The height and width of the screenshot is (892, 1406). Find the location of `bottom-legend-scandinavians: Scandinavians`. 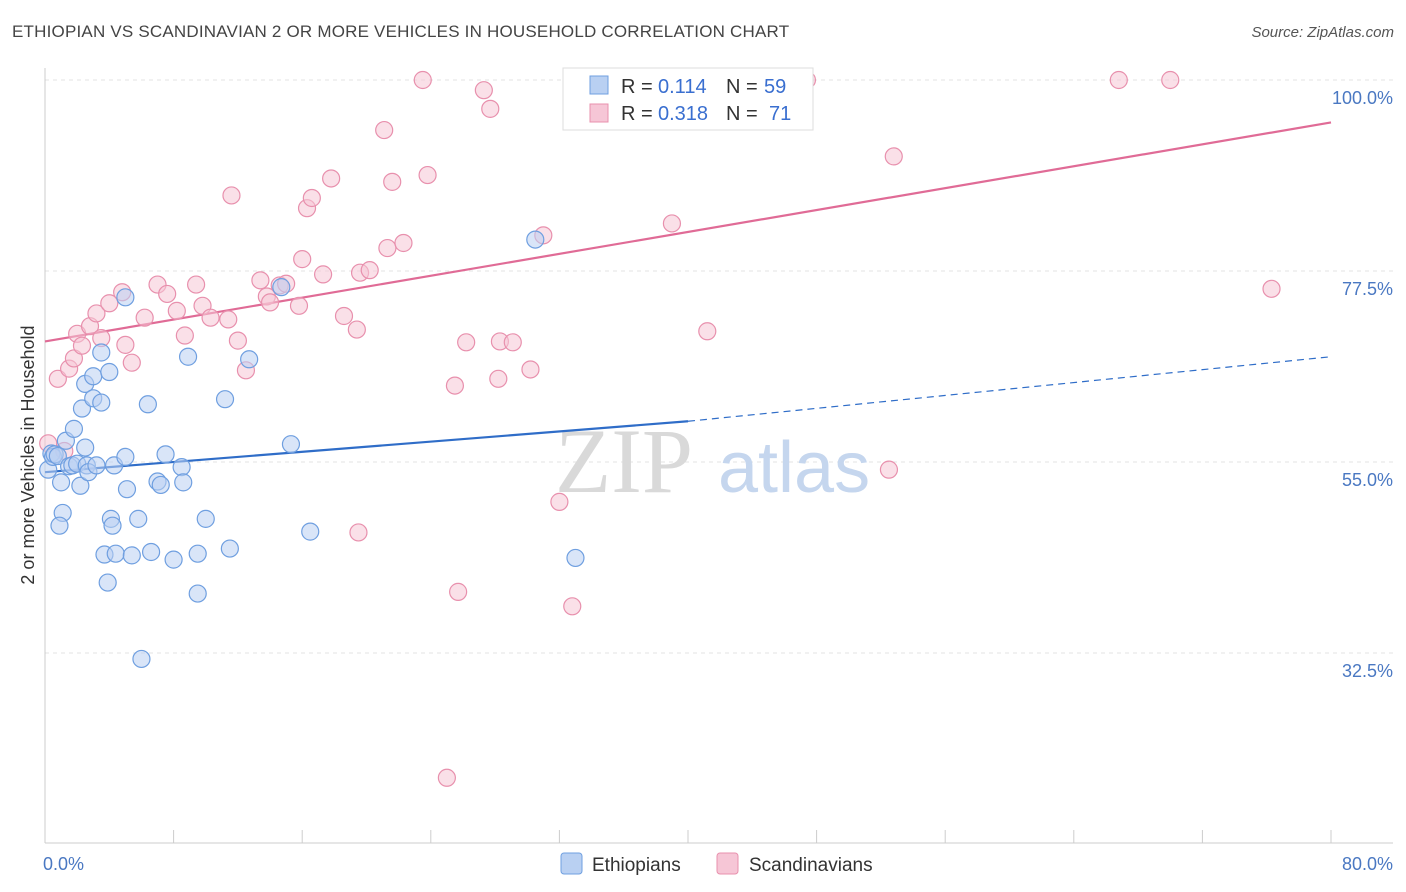

bottom-legend-scandinavians: Scandinavians is located at coordinates (811, 865).